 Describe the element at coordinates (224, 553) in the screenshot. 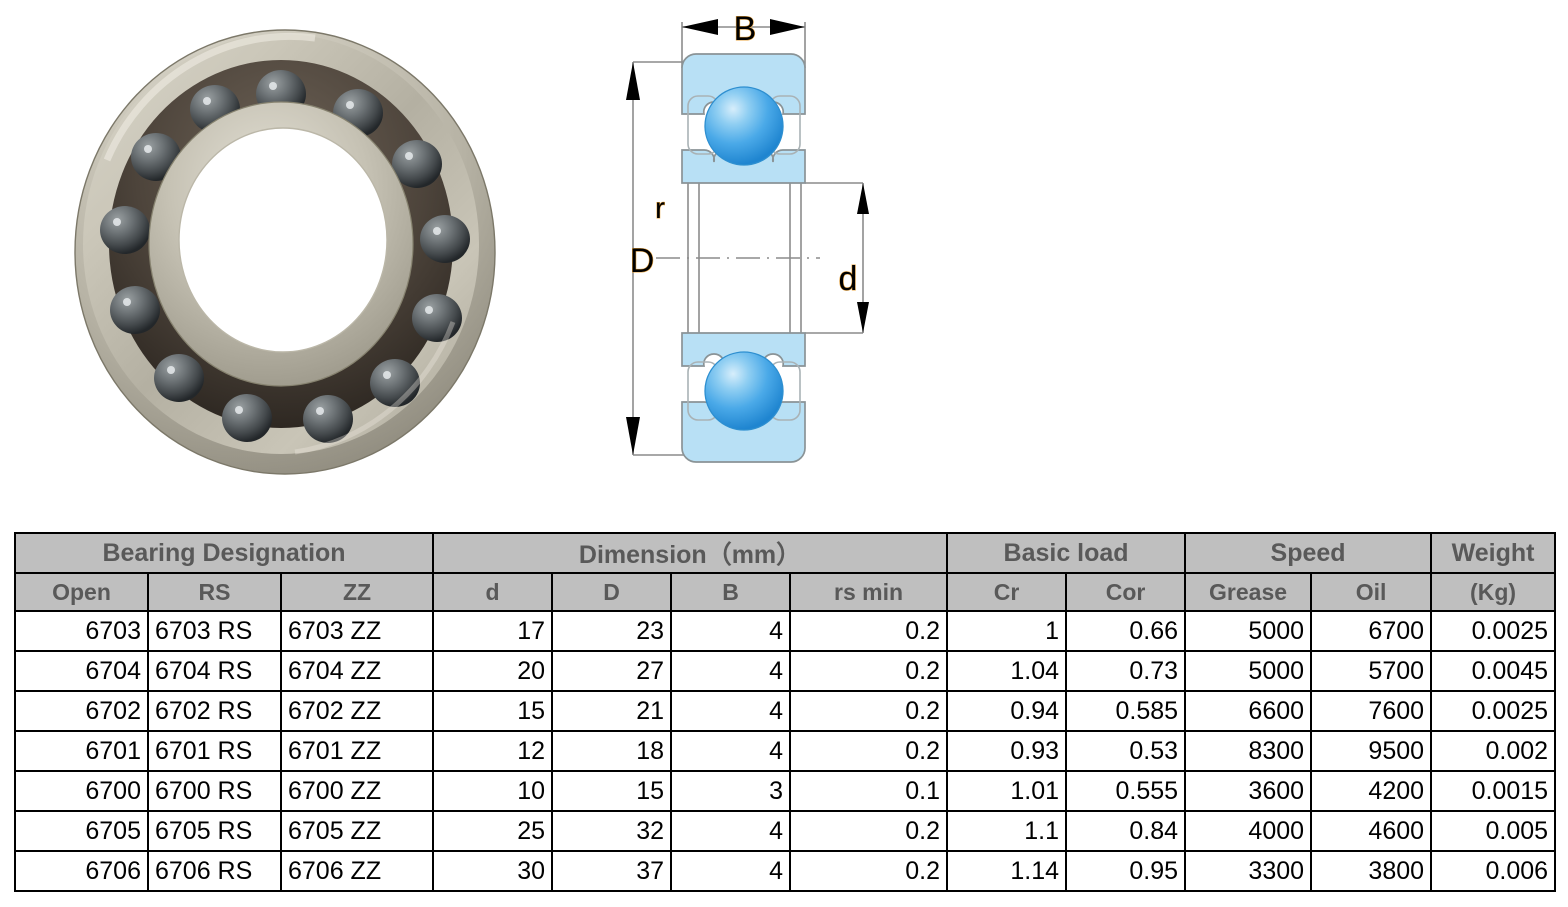

I see `group-header-bearing-designation: Bearing Designation` at that location.